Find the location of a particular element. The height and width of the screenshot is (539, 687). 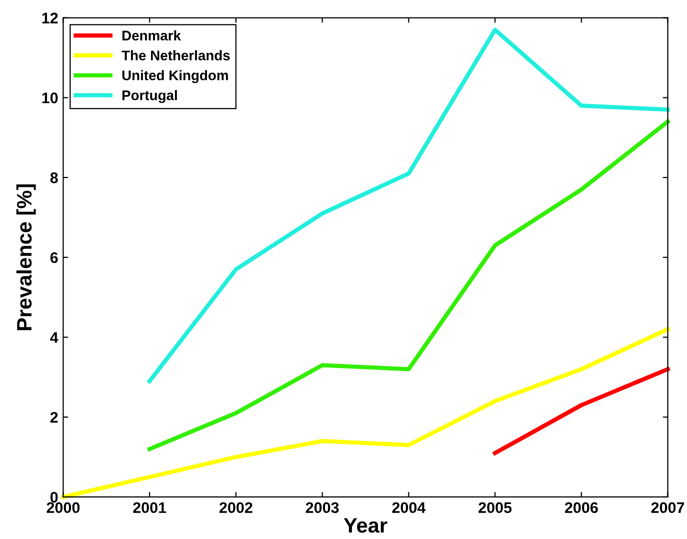

y-tick-label: 6 is located at coordinates (54, 258).